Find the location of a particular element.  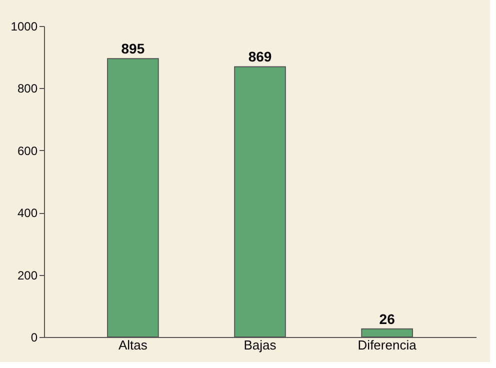

x-tick-label: Bajas is located at coordinates (260, 345).